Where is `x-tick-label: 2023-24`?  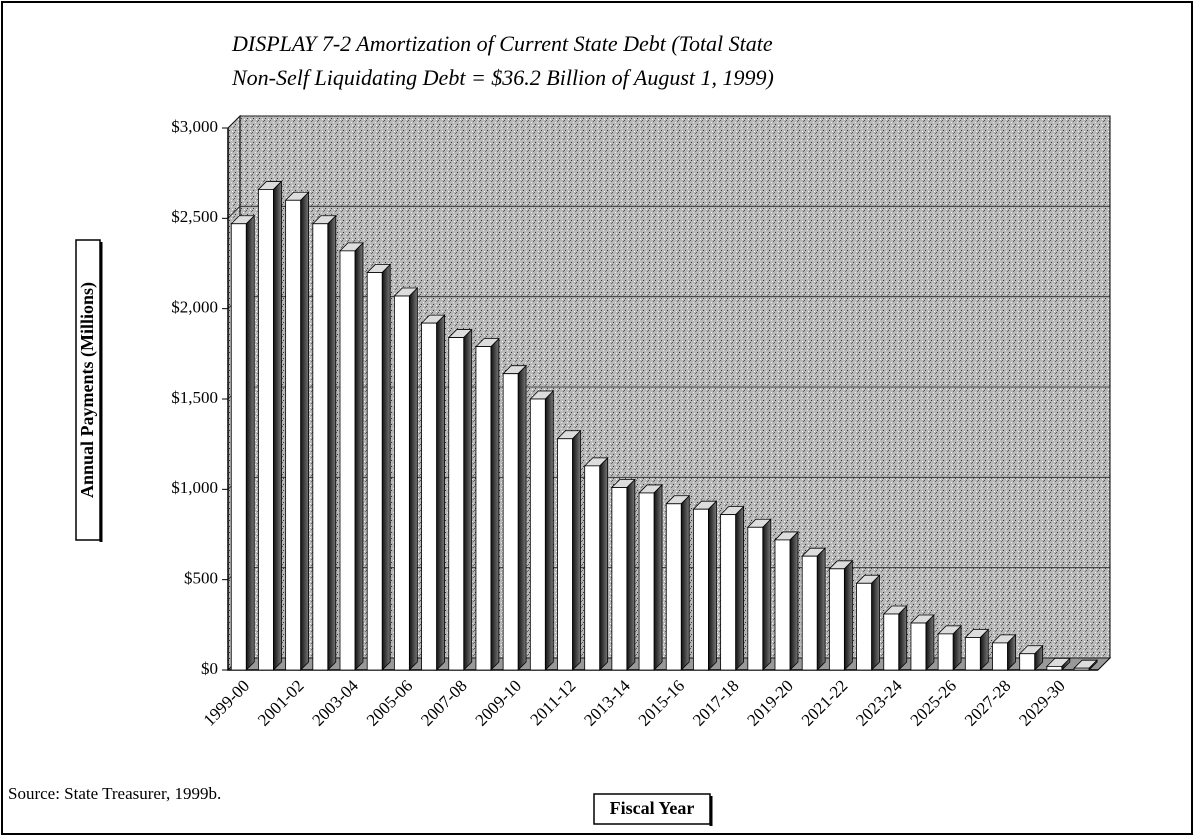 x-tick-label: 2023-24 is located at coordinates (879, 703).